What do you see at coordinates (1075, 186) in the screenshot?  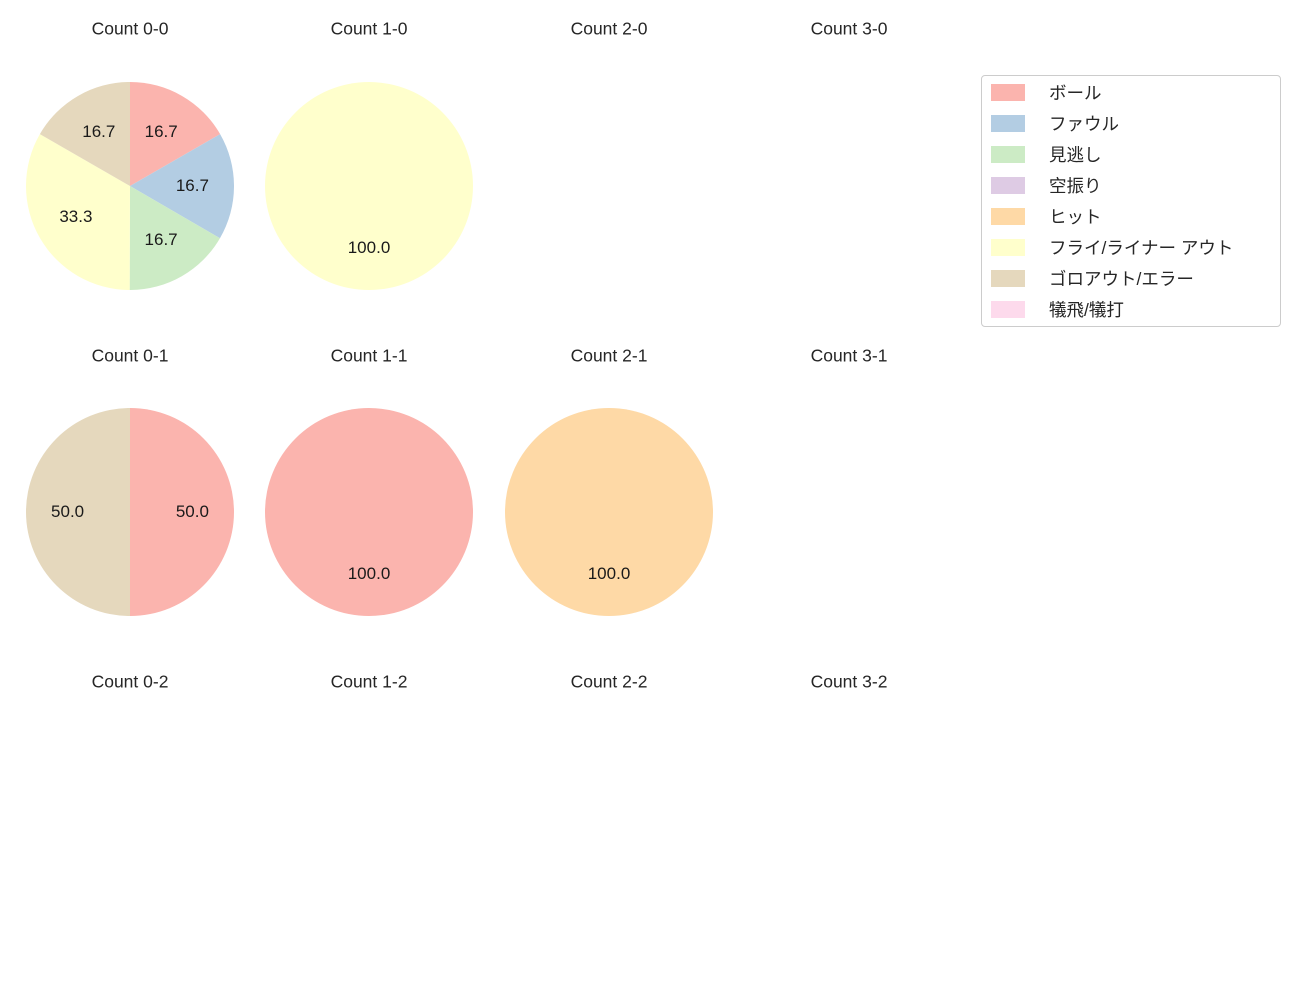 I see `legend-label: 空振り` at bounding box center [1075, 186].